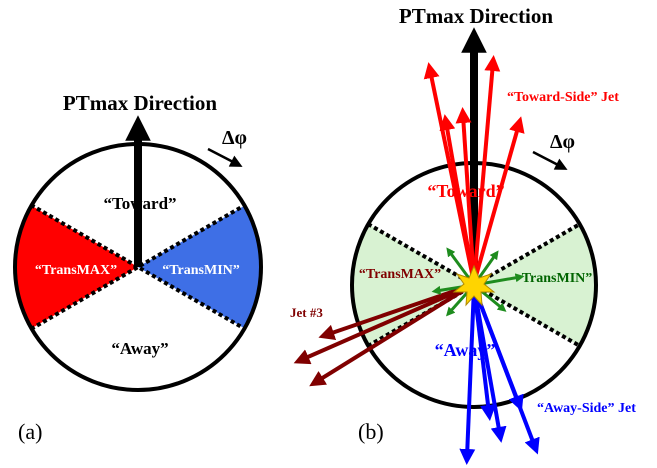  Describe the element at coordinates (586, 408) in the screenshot. I see `away-side-jet-label: “Away-Side” Jet` at that location.